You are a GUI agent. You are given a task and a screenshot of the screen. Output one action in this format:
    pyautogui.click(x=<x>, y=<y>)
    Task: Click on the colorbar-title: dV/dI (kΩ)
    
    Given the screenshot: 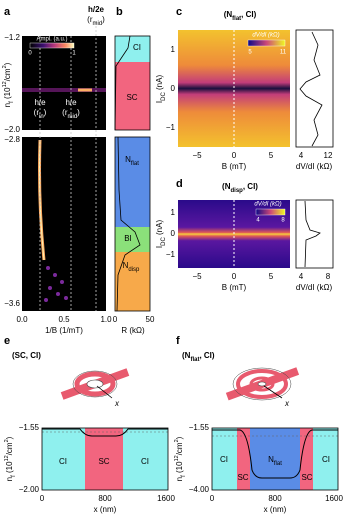 What is the action you would take?
    pyautogui.click(x=265, y=36)
    